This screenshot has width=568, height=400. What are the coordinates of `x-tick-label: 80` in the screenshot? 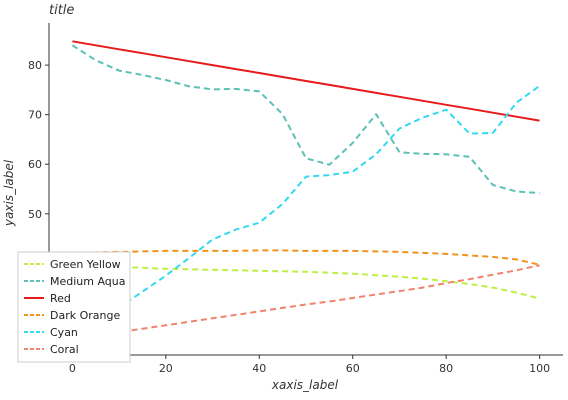 It's located at (446, 368).